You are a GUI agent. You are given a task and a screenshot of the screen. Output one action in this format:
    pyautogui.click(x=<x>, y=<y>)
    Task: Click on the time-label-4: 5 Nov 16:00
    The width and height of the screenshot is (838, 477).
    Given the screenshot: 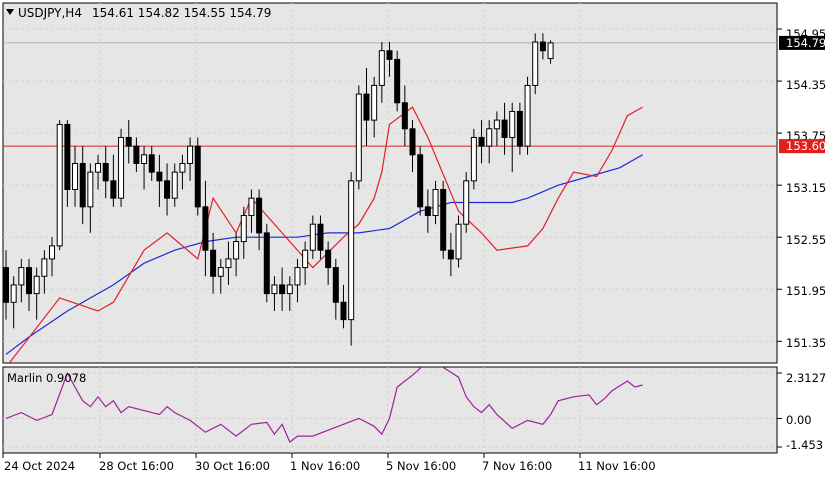 What is the action you would take?
    pyautogui.click(x=421, y=466)
    